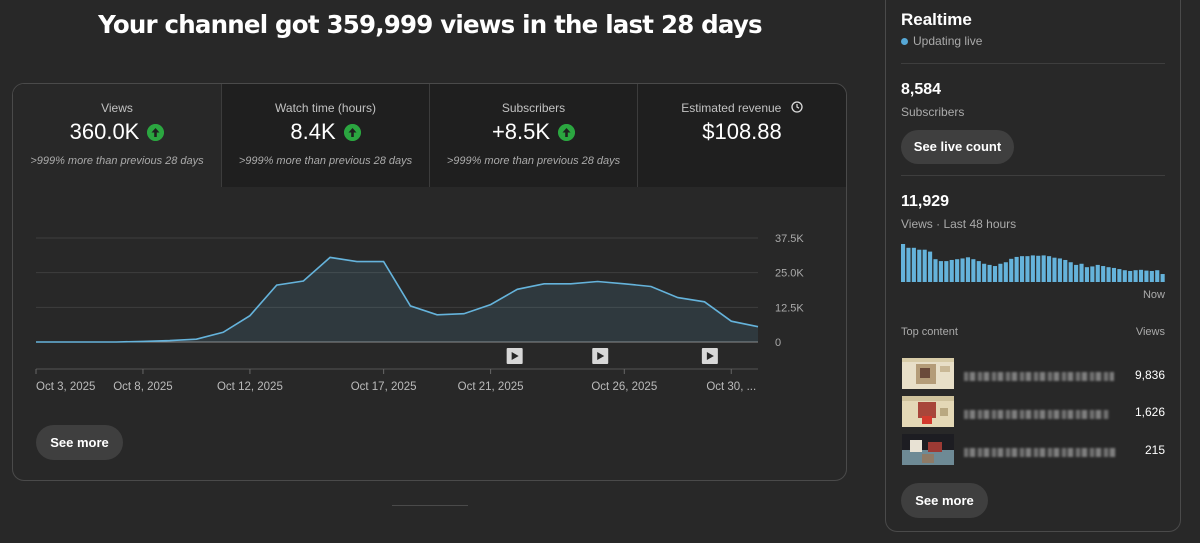 This screenshot has width=1200, height=543. I want to click on metric-value: $108.88, so click(742, 131).